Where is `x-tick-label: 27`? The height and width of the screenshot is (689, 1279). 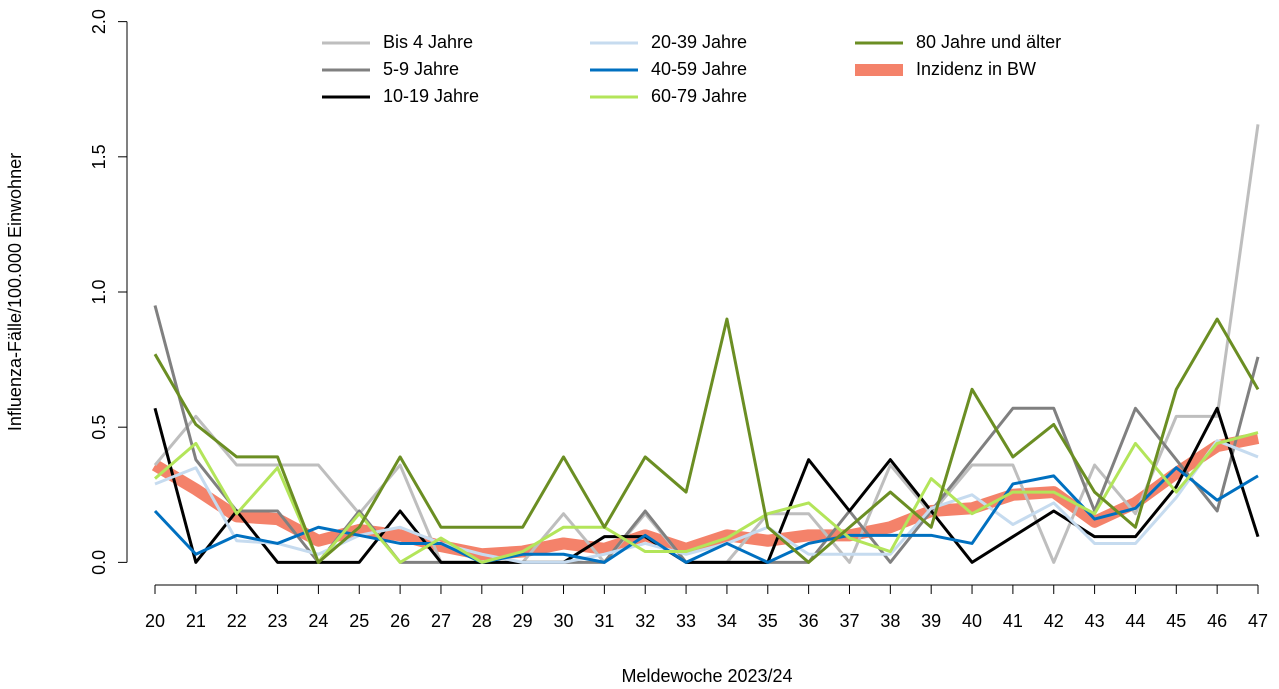
x-tick-label: 27 is located at coordinates (441, 621).